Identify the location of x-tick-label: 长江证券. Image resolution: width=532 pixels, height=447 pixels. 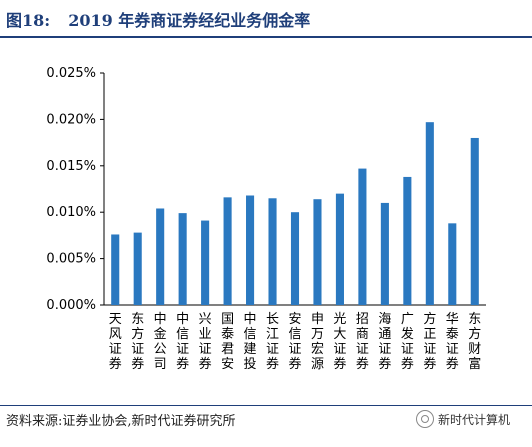
(272, 342).